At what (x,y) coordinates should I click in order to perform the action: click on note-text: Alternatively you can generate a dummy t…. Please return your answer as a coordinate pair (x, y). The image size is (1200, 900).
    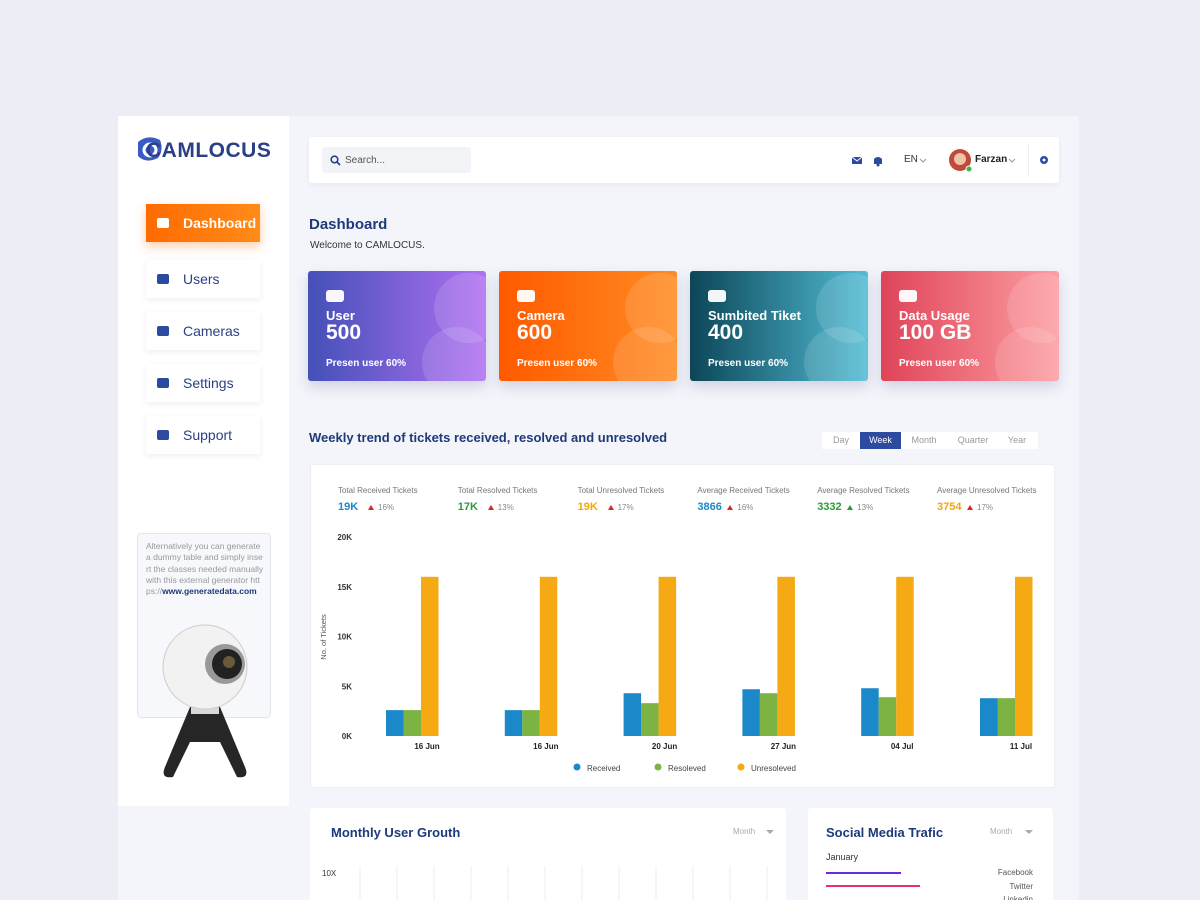
    Looking at the image, I should click on (205, 569).